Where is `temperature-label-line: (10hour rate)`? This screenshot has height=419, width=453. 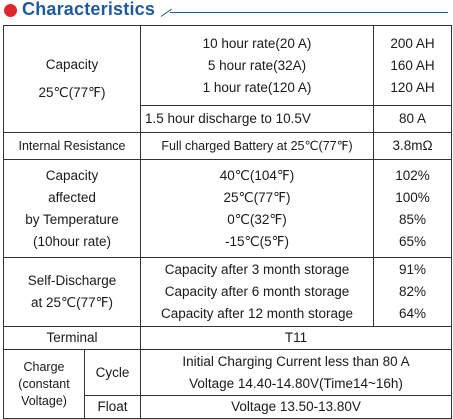 temperature-label-line: (10hour rate) is located at coordinates (72, 241).